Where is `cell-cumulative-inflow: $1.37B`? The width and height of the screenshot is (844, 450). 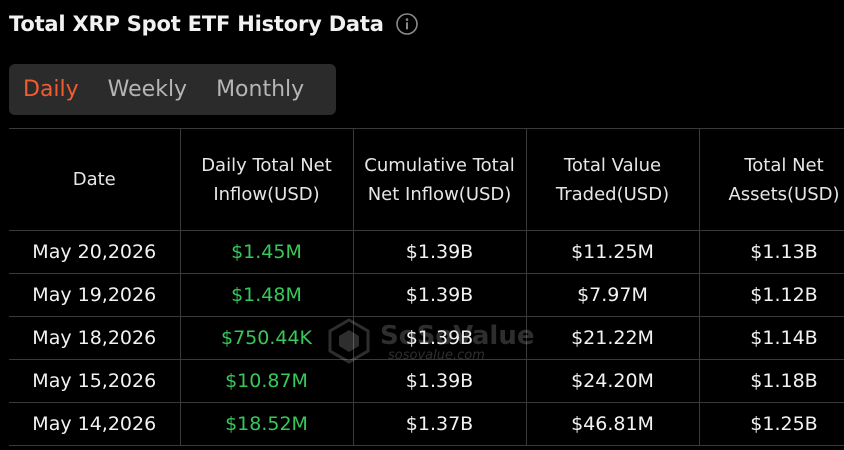
cell-cumulative-inflow: $1.37B is located at coordinates (439, 424).